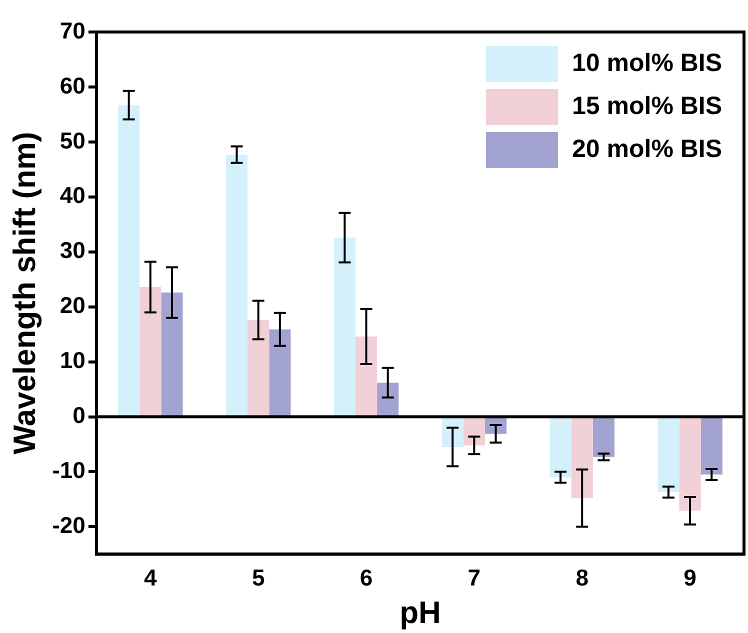 This screenshot has width=748, height=633. I want to click on legend-label: 10 mol% BIS, so click(647, 63).